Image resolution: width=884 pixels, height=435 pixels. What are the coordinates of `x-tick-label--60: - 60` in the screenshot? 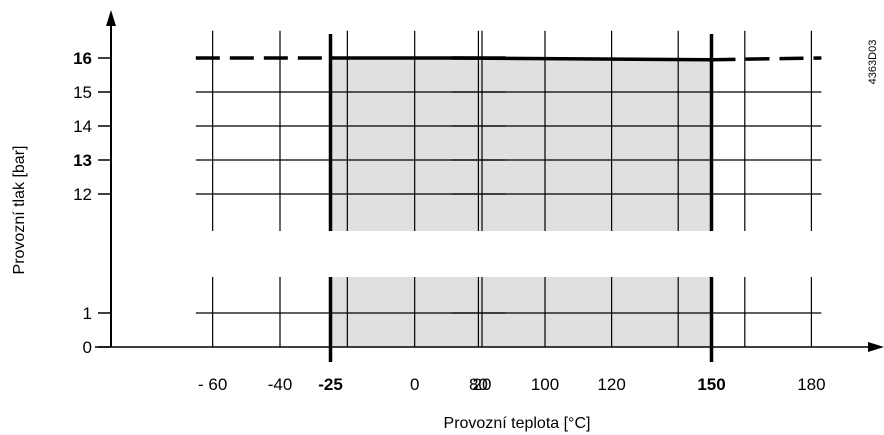 It's located at (212, 384).